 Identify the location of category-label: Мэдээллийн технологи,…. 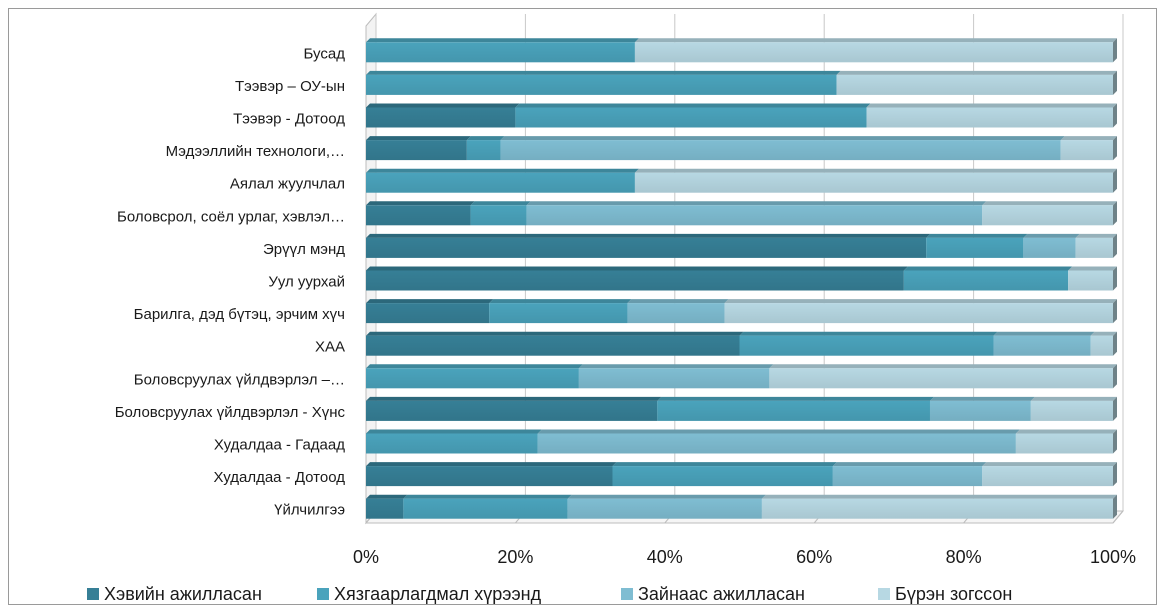
(255, 151).